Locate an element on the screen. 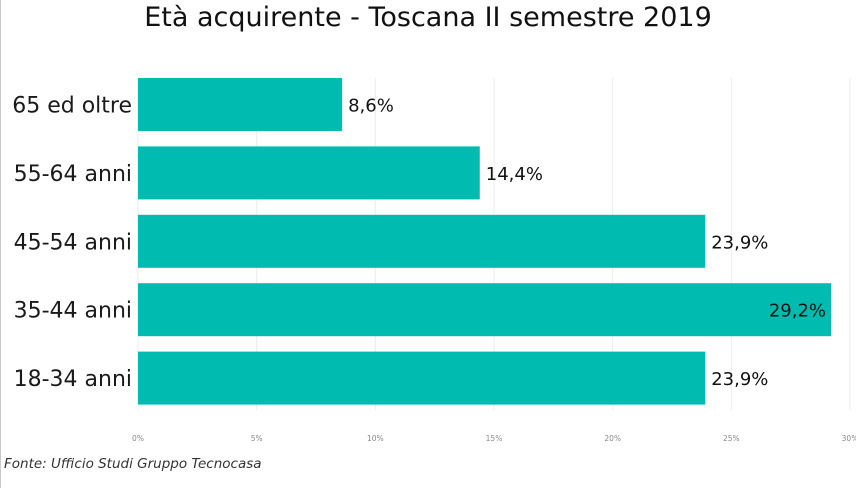 This screenshot has width=856, height=488. x-tick-label: 20% is located at coordinates (612, 438).